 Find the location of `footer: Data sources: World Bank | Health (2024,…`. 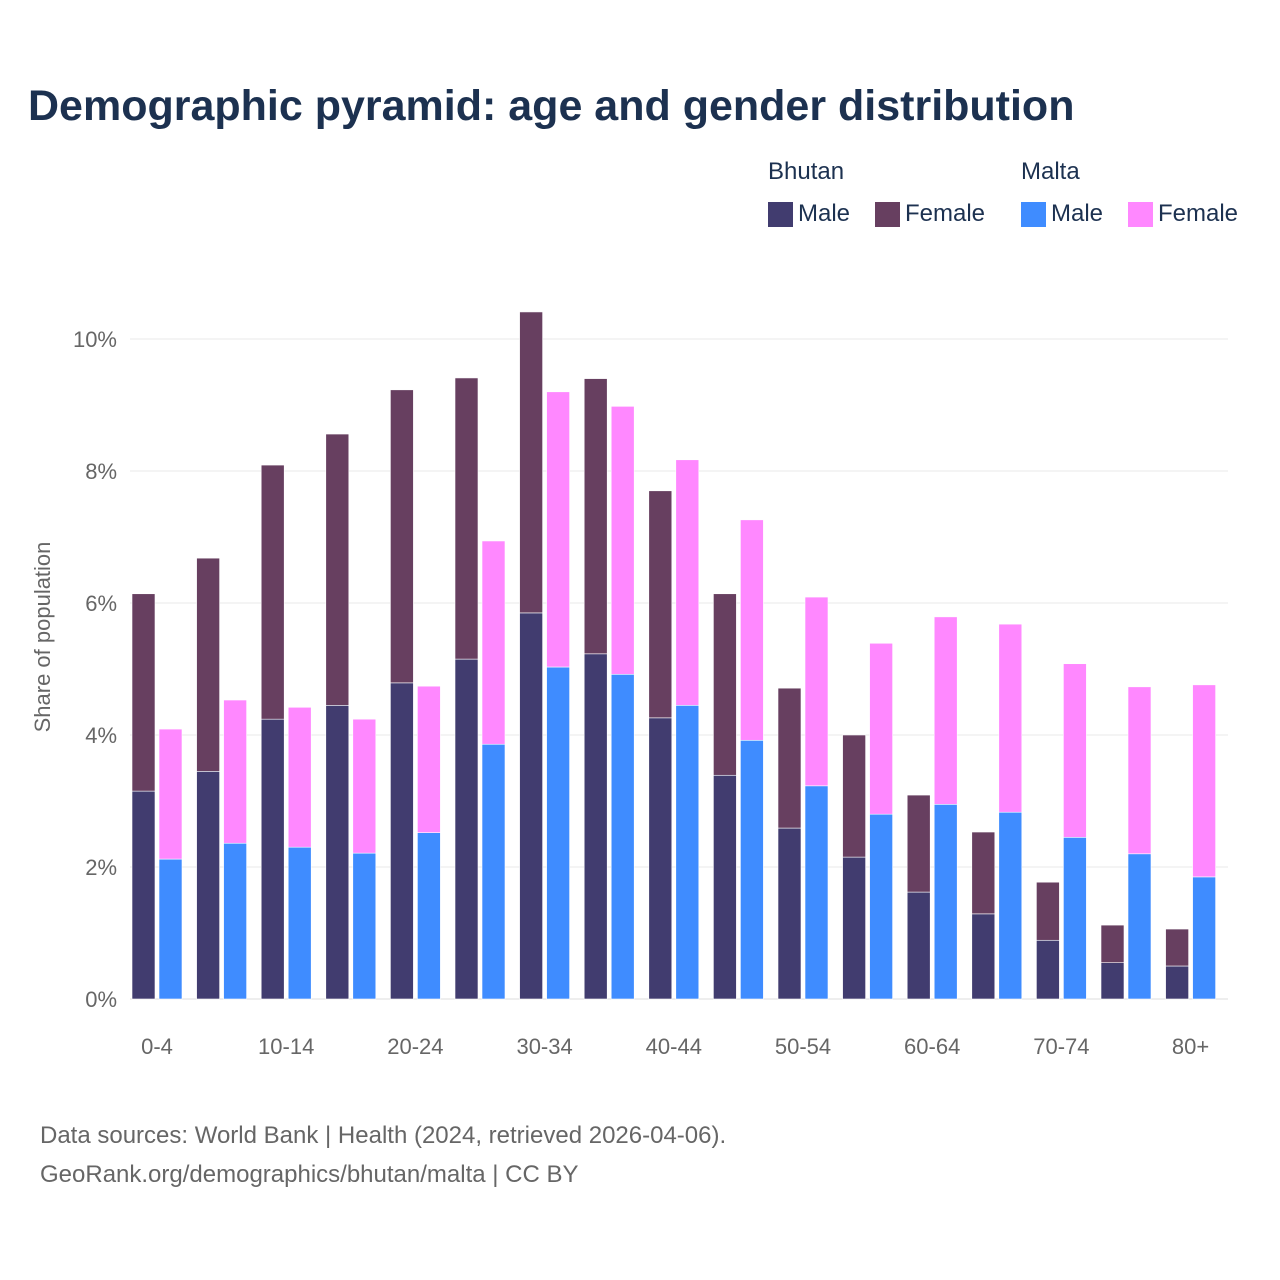

footer: Data sources: World Bank | Health (2024,… is located at coordinates (383, 1155).